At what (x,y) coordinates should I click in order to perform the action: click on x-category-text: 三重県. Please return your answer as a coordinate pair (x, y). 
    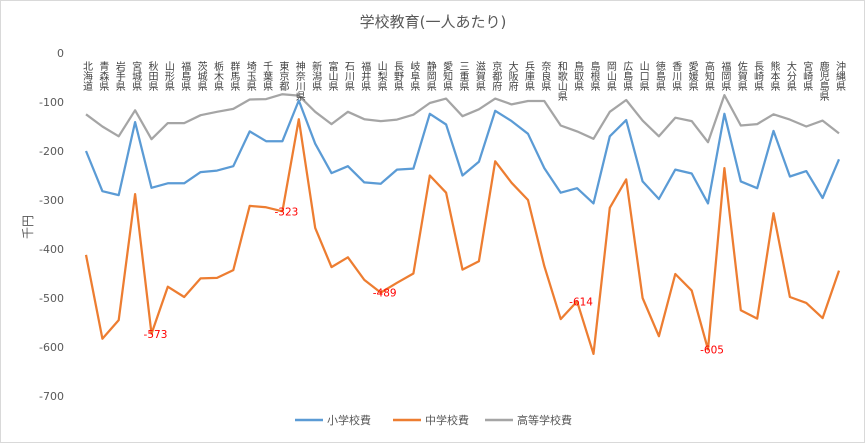
    Looking at the image, I should click on (463, 76).